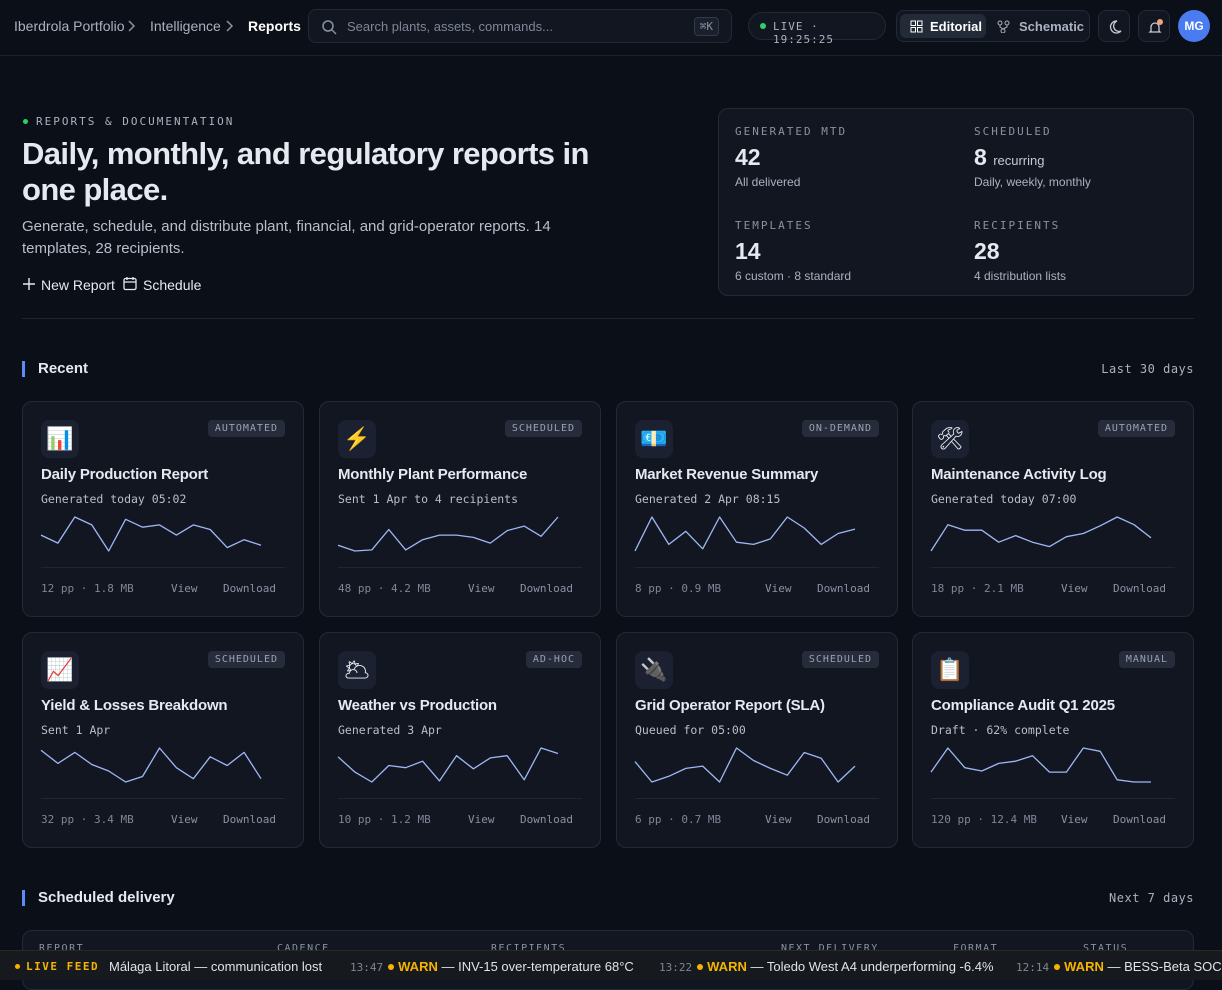  What do you see at coordinates (17, 966) in the screenshot?
I see `feed-dot` at bounding box center [17, 966].